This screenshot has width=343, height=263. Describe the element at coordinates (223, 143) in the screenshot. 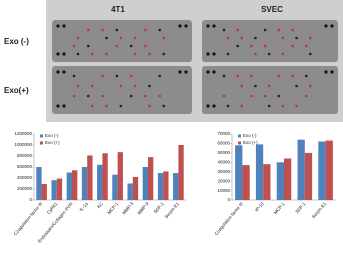

I see `y-tick-label: 60000` at that location.